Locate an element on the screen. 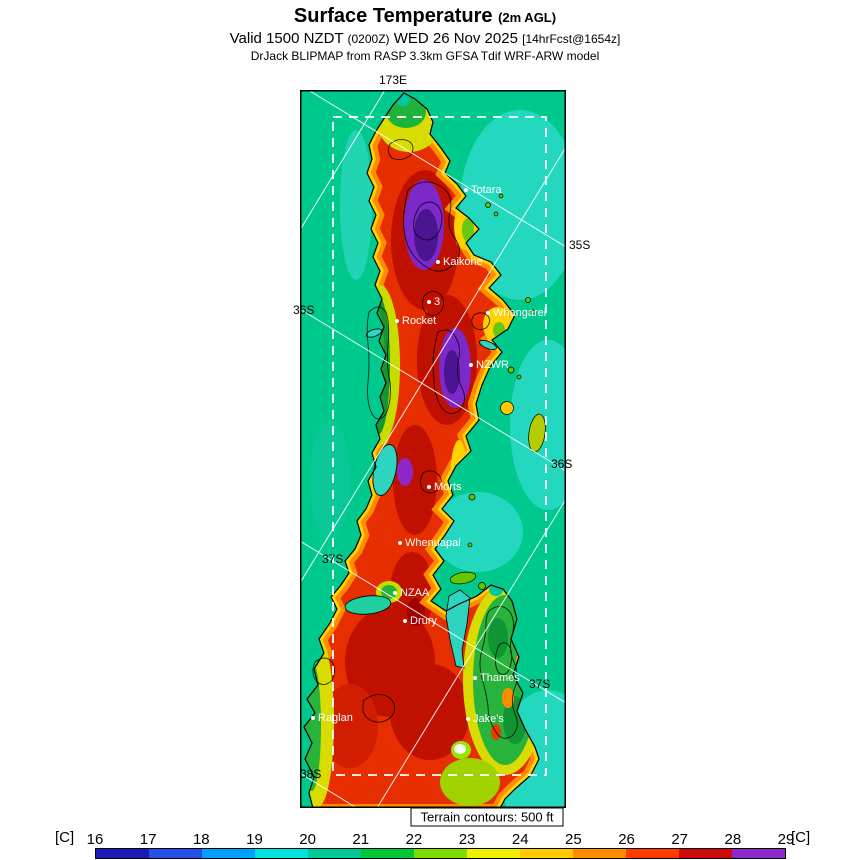 The width and height of the screenshot is (850, 860). site-marker-kaikohe: Kaikohe is located at coordinates (459, 262).